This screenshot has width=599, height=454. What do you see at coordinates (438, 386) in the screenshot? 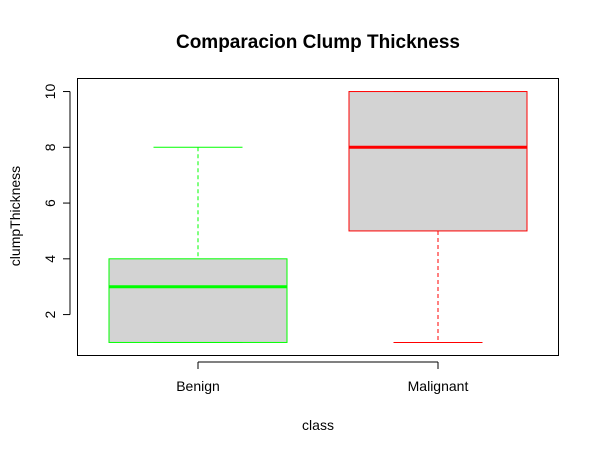
I see `x-tick-label: Malignant` at bounding box center [438, 386].